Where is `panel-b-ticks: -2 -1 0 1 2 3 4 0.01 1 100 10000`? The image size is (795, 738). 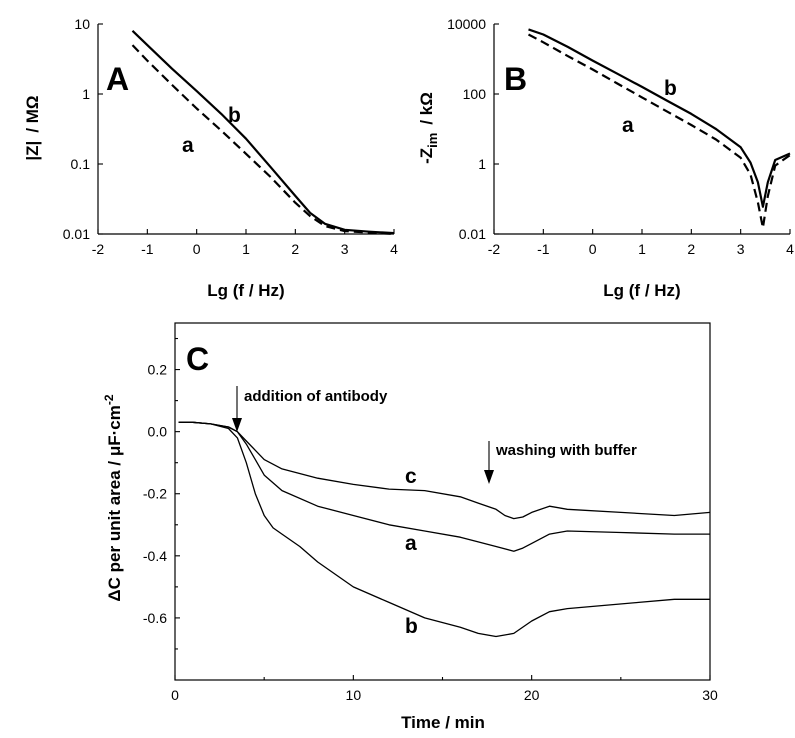
panel-b-ticks: -2 -1 0 1 2 3 4 0.01 1 100 10000 is located at coordinates (620, 136).